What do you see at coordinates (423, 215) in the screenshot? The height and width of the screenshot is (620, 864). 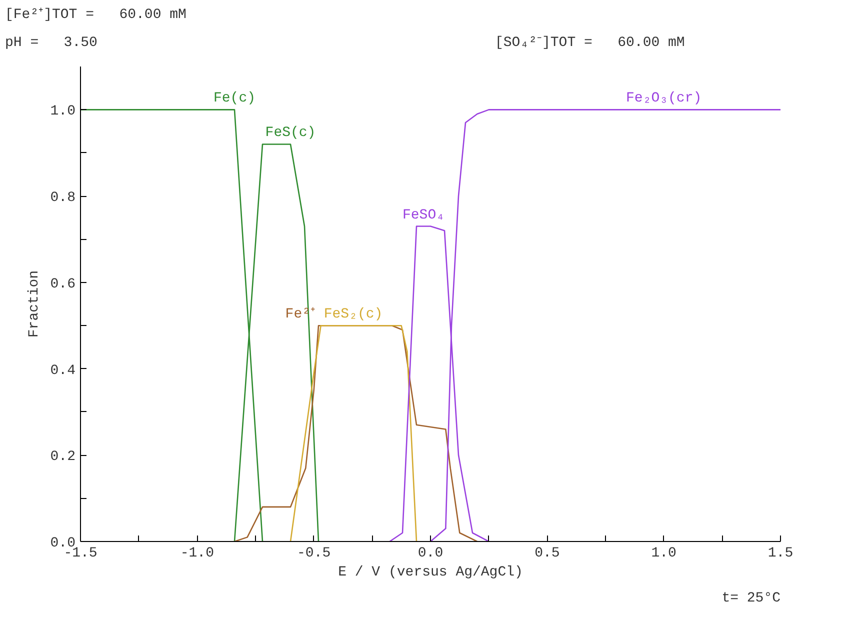 I see `annotation: FeSO₄` at bounding box center [423, 215].